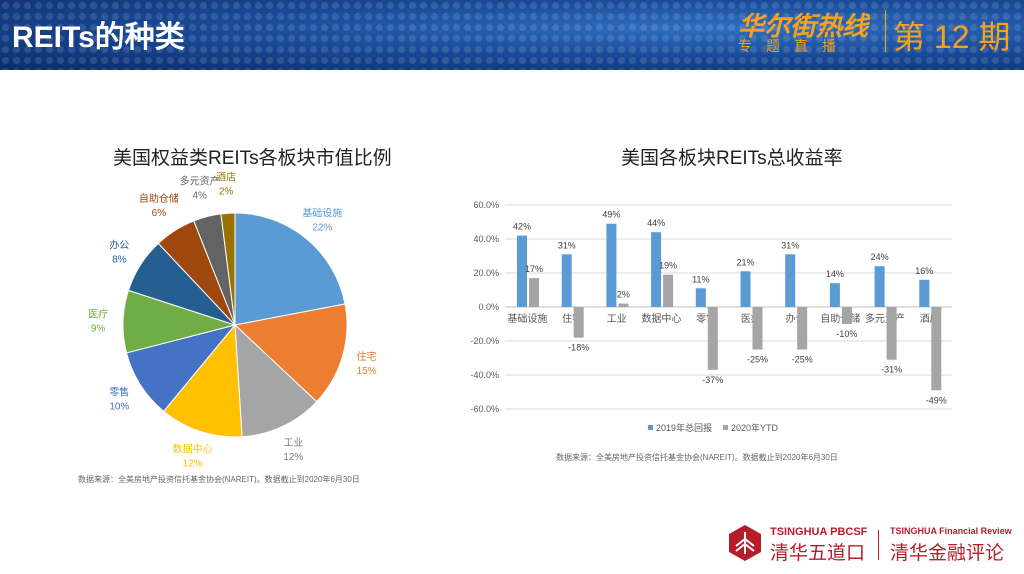 Image resolution: width=1024 pixels, height=574 pixels. Describe the element at coordinates (486, 273) in the screenshot. I see `y-tick-label: 20.0%` at that location.